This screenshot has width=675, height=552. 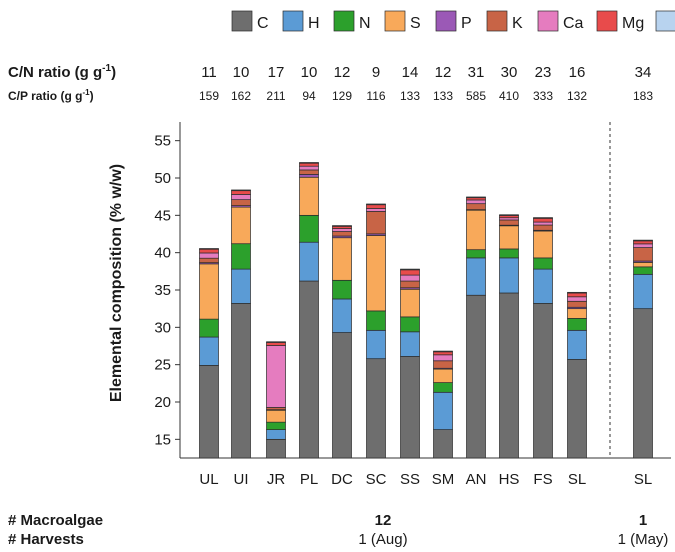 What do you see at coordinates (643, 72) in the screenshot?
I see `cn-ratio-value: 34` at bounding box center [643, 72].